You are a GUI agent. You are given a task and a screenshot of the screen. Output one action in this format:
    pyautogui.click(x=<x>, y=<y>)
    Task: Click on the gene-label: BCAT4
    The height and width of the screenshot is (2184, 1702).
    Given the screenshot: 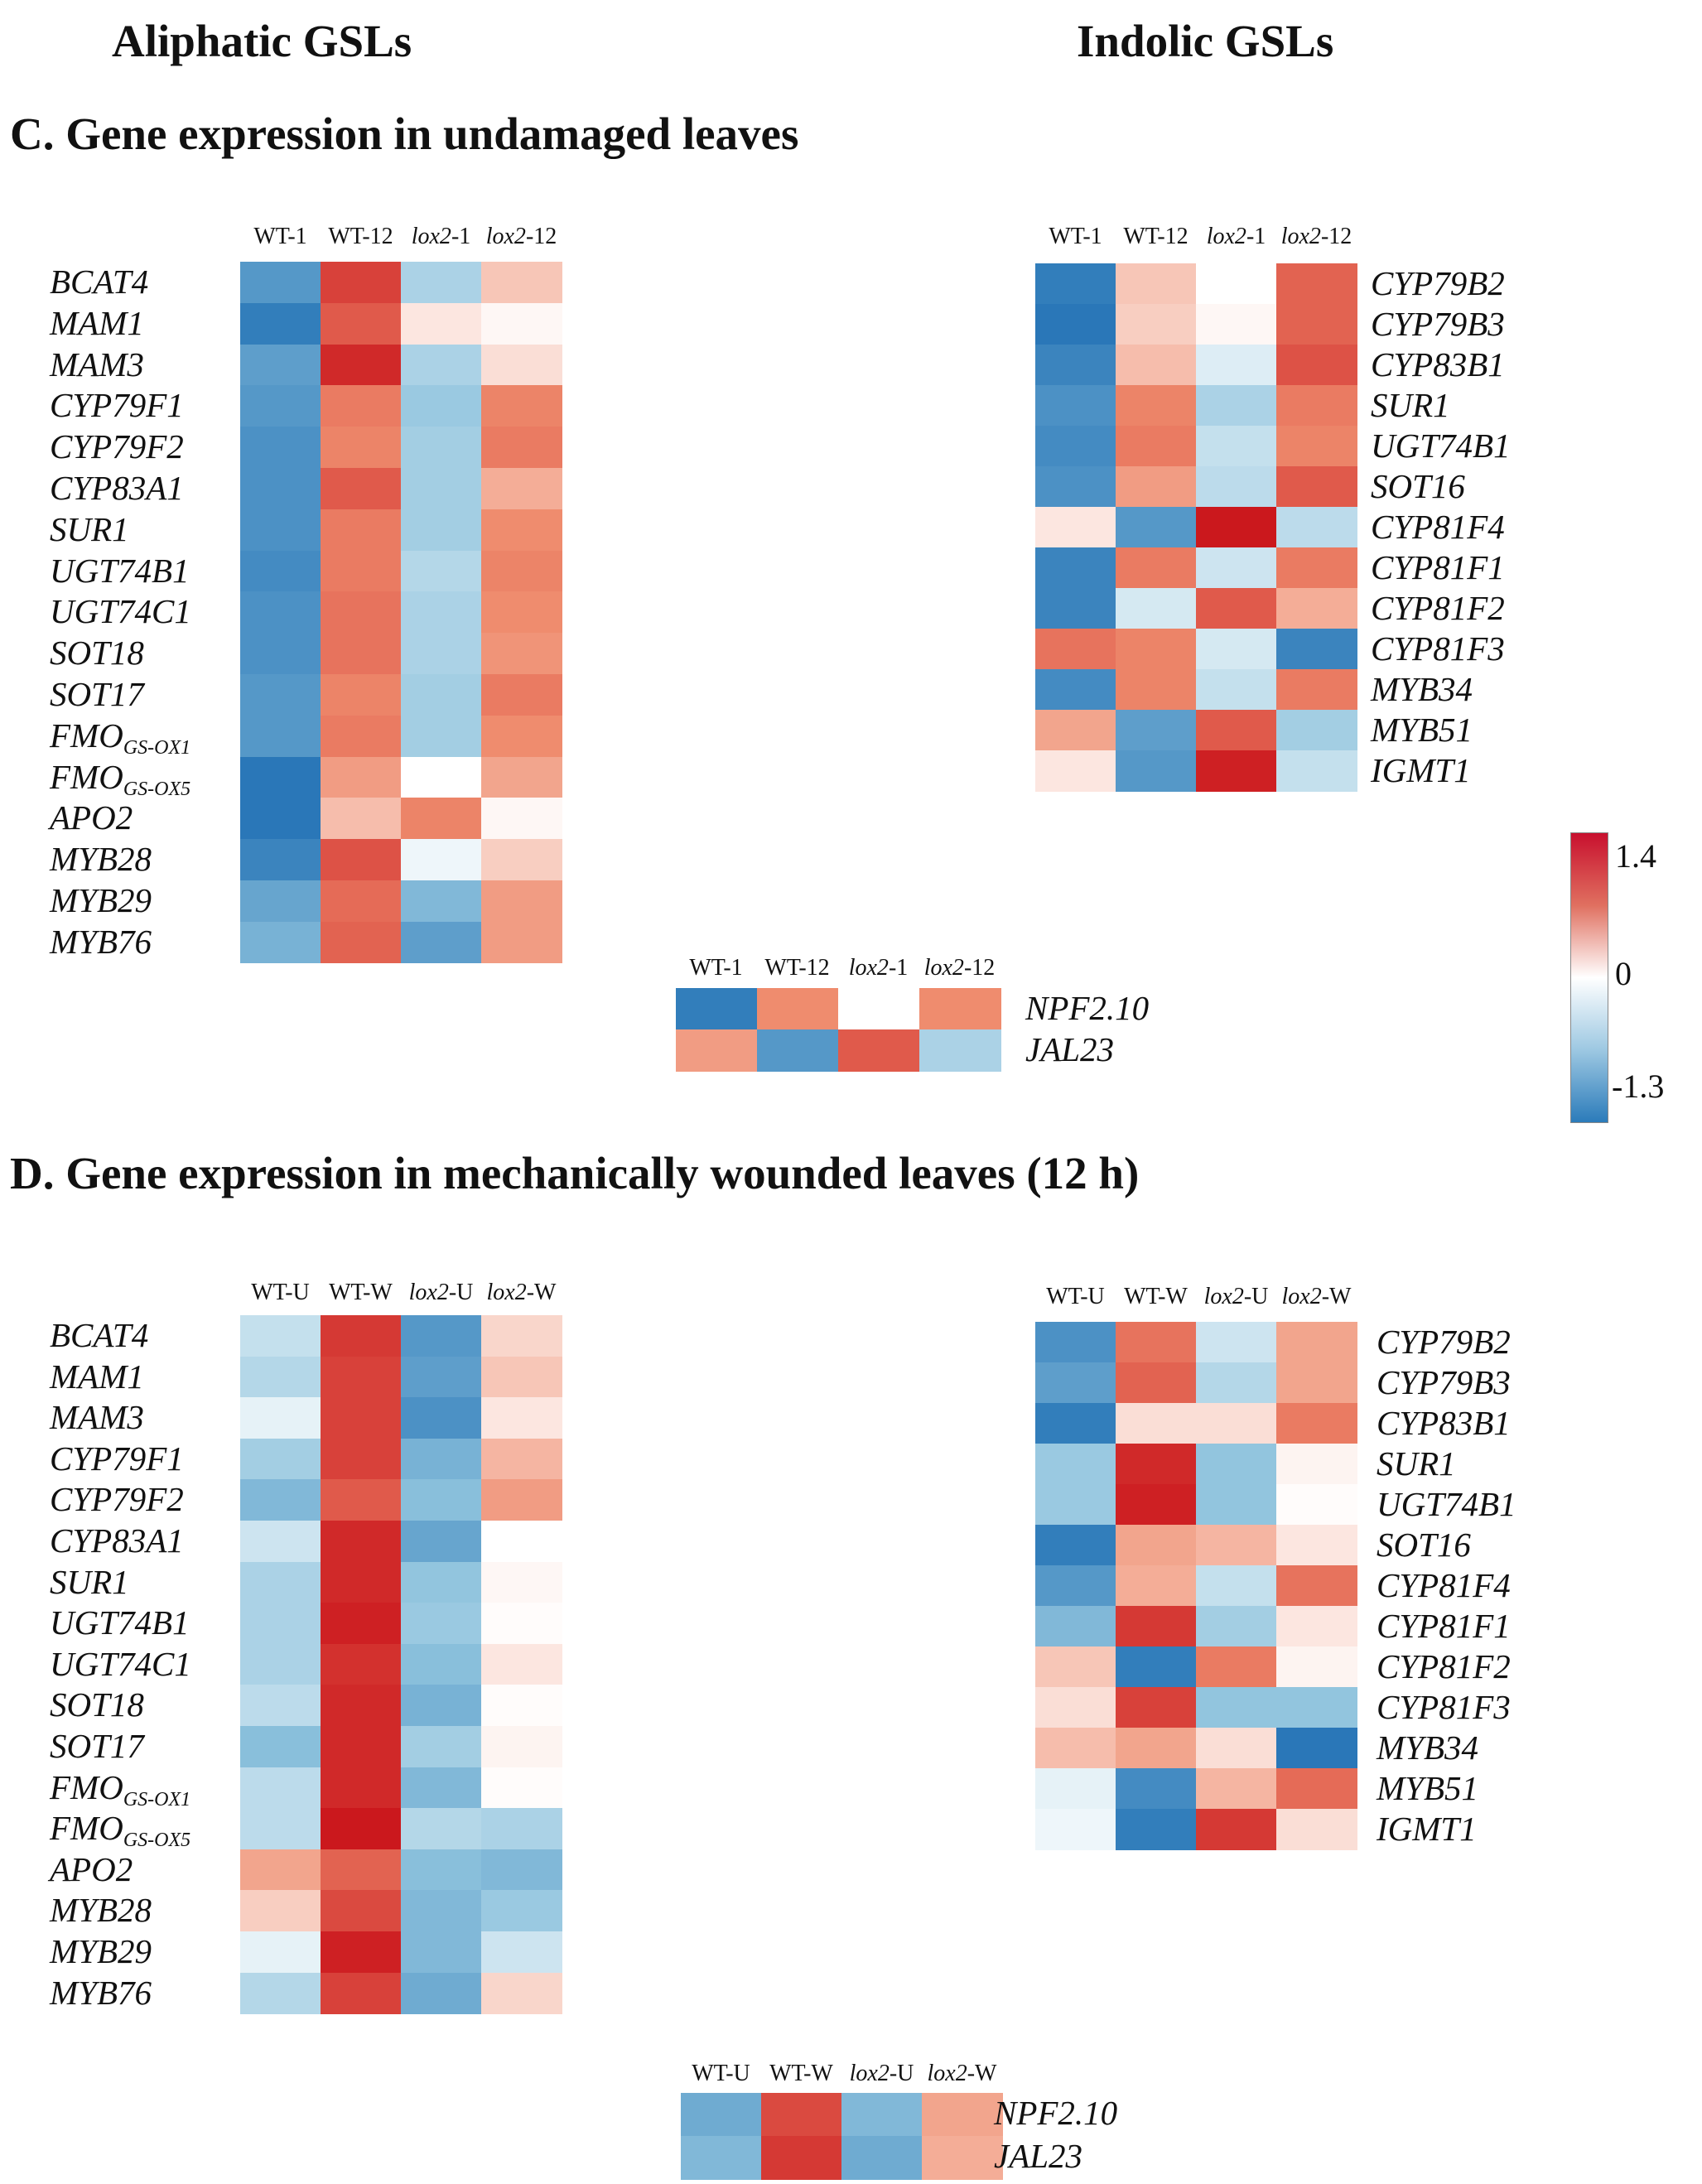 What is the action you would take?
    pyautogui.click(x=99, y=282)
    